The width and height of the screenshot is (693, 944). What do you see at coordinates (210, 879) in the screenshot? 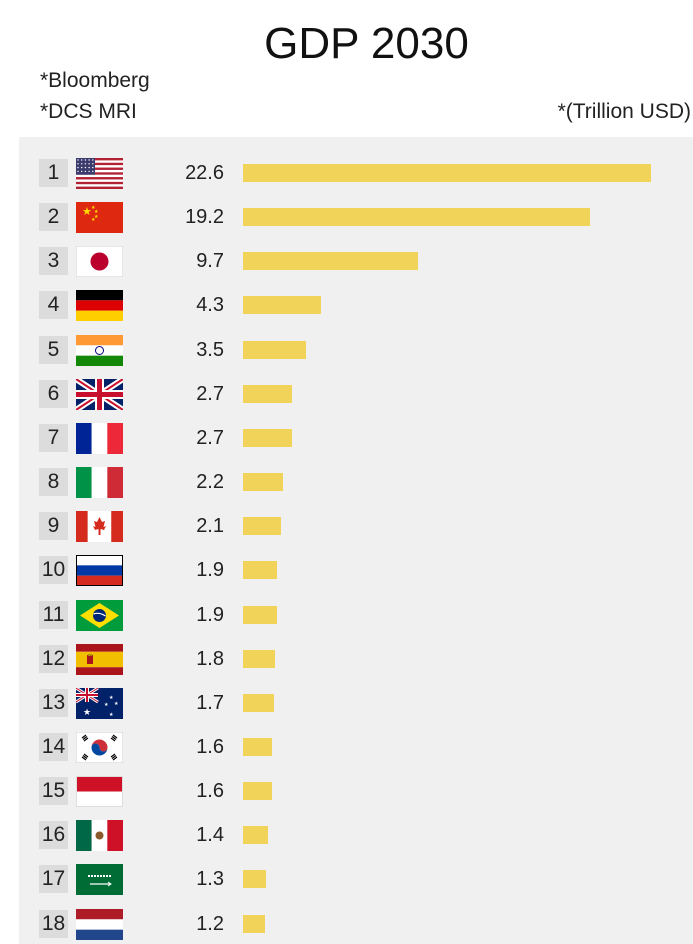
I see `value-label: 1.3` at bounding box center [210, 879].